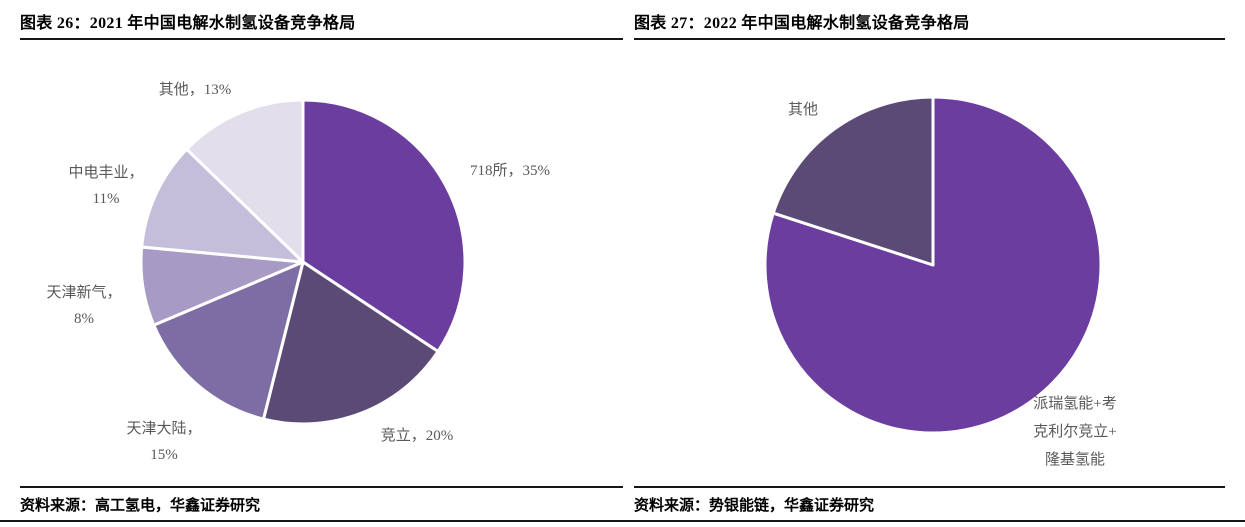  Describe the element at coordinates (195, 90) in the screenshot. I see `pie-label-qita-2021: 其他，13%` at that location.